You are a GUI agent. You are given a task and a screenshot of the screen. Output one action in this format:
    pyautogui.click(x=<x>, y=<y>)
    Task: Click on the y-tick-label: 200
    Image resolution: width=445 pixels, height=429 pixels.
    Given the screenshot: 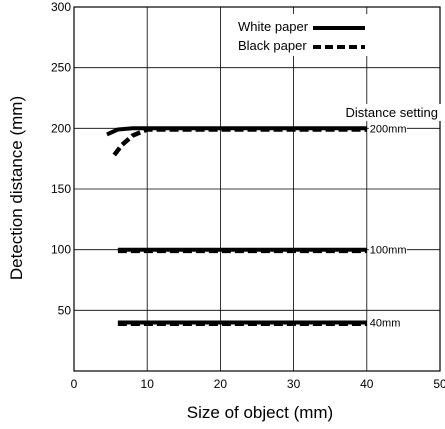 What is the action you would take?
    pyautogui.click(x=61, y=128)
    